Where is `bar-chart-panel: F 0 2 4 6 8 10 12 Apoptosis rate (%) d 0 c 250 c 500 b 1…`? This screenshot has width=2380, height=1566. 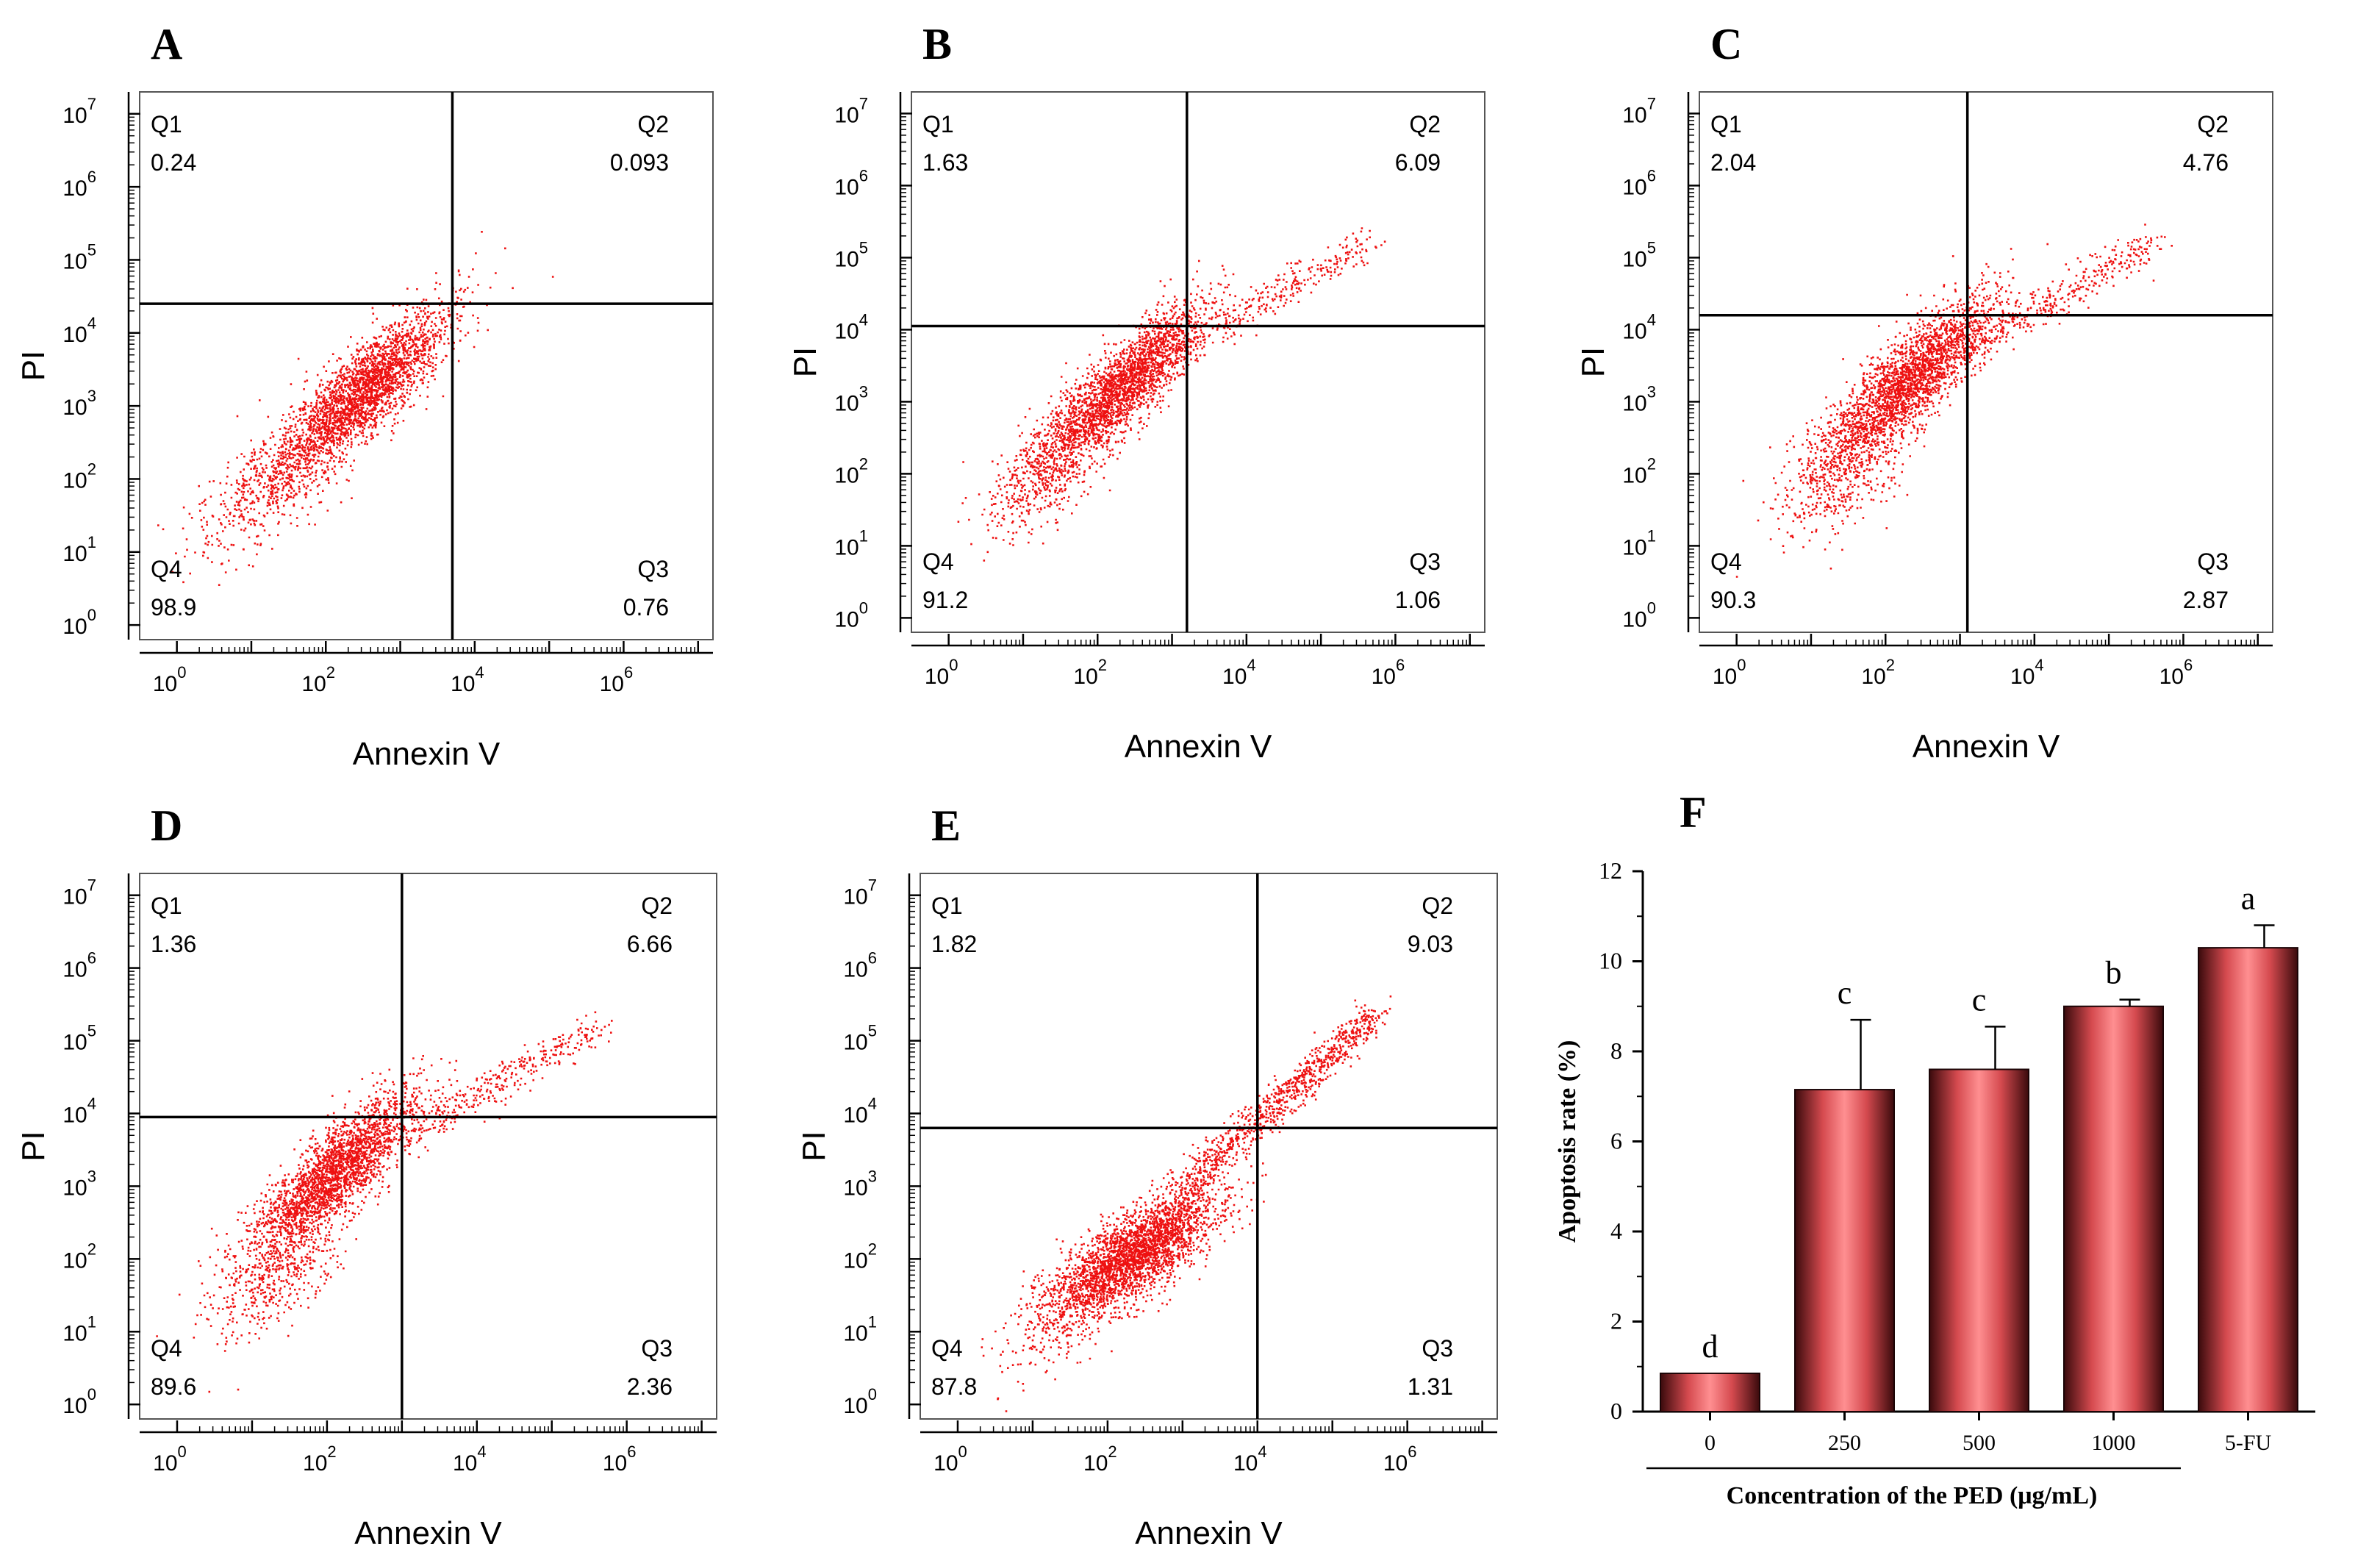 bar-chart-panel: F 0 2 4 6 8 10 12 Apoptosis rate (%) d 0 c 250 c 500 b 1… is located at coordinates (1934, 1148).